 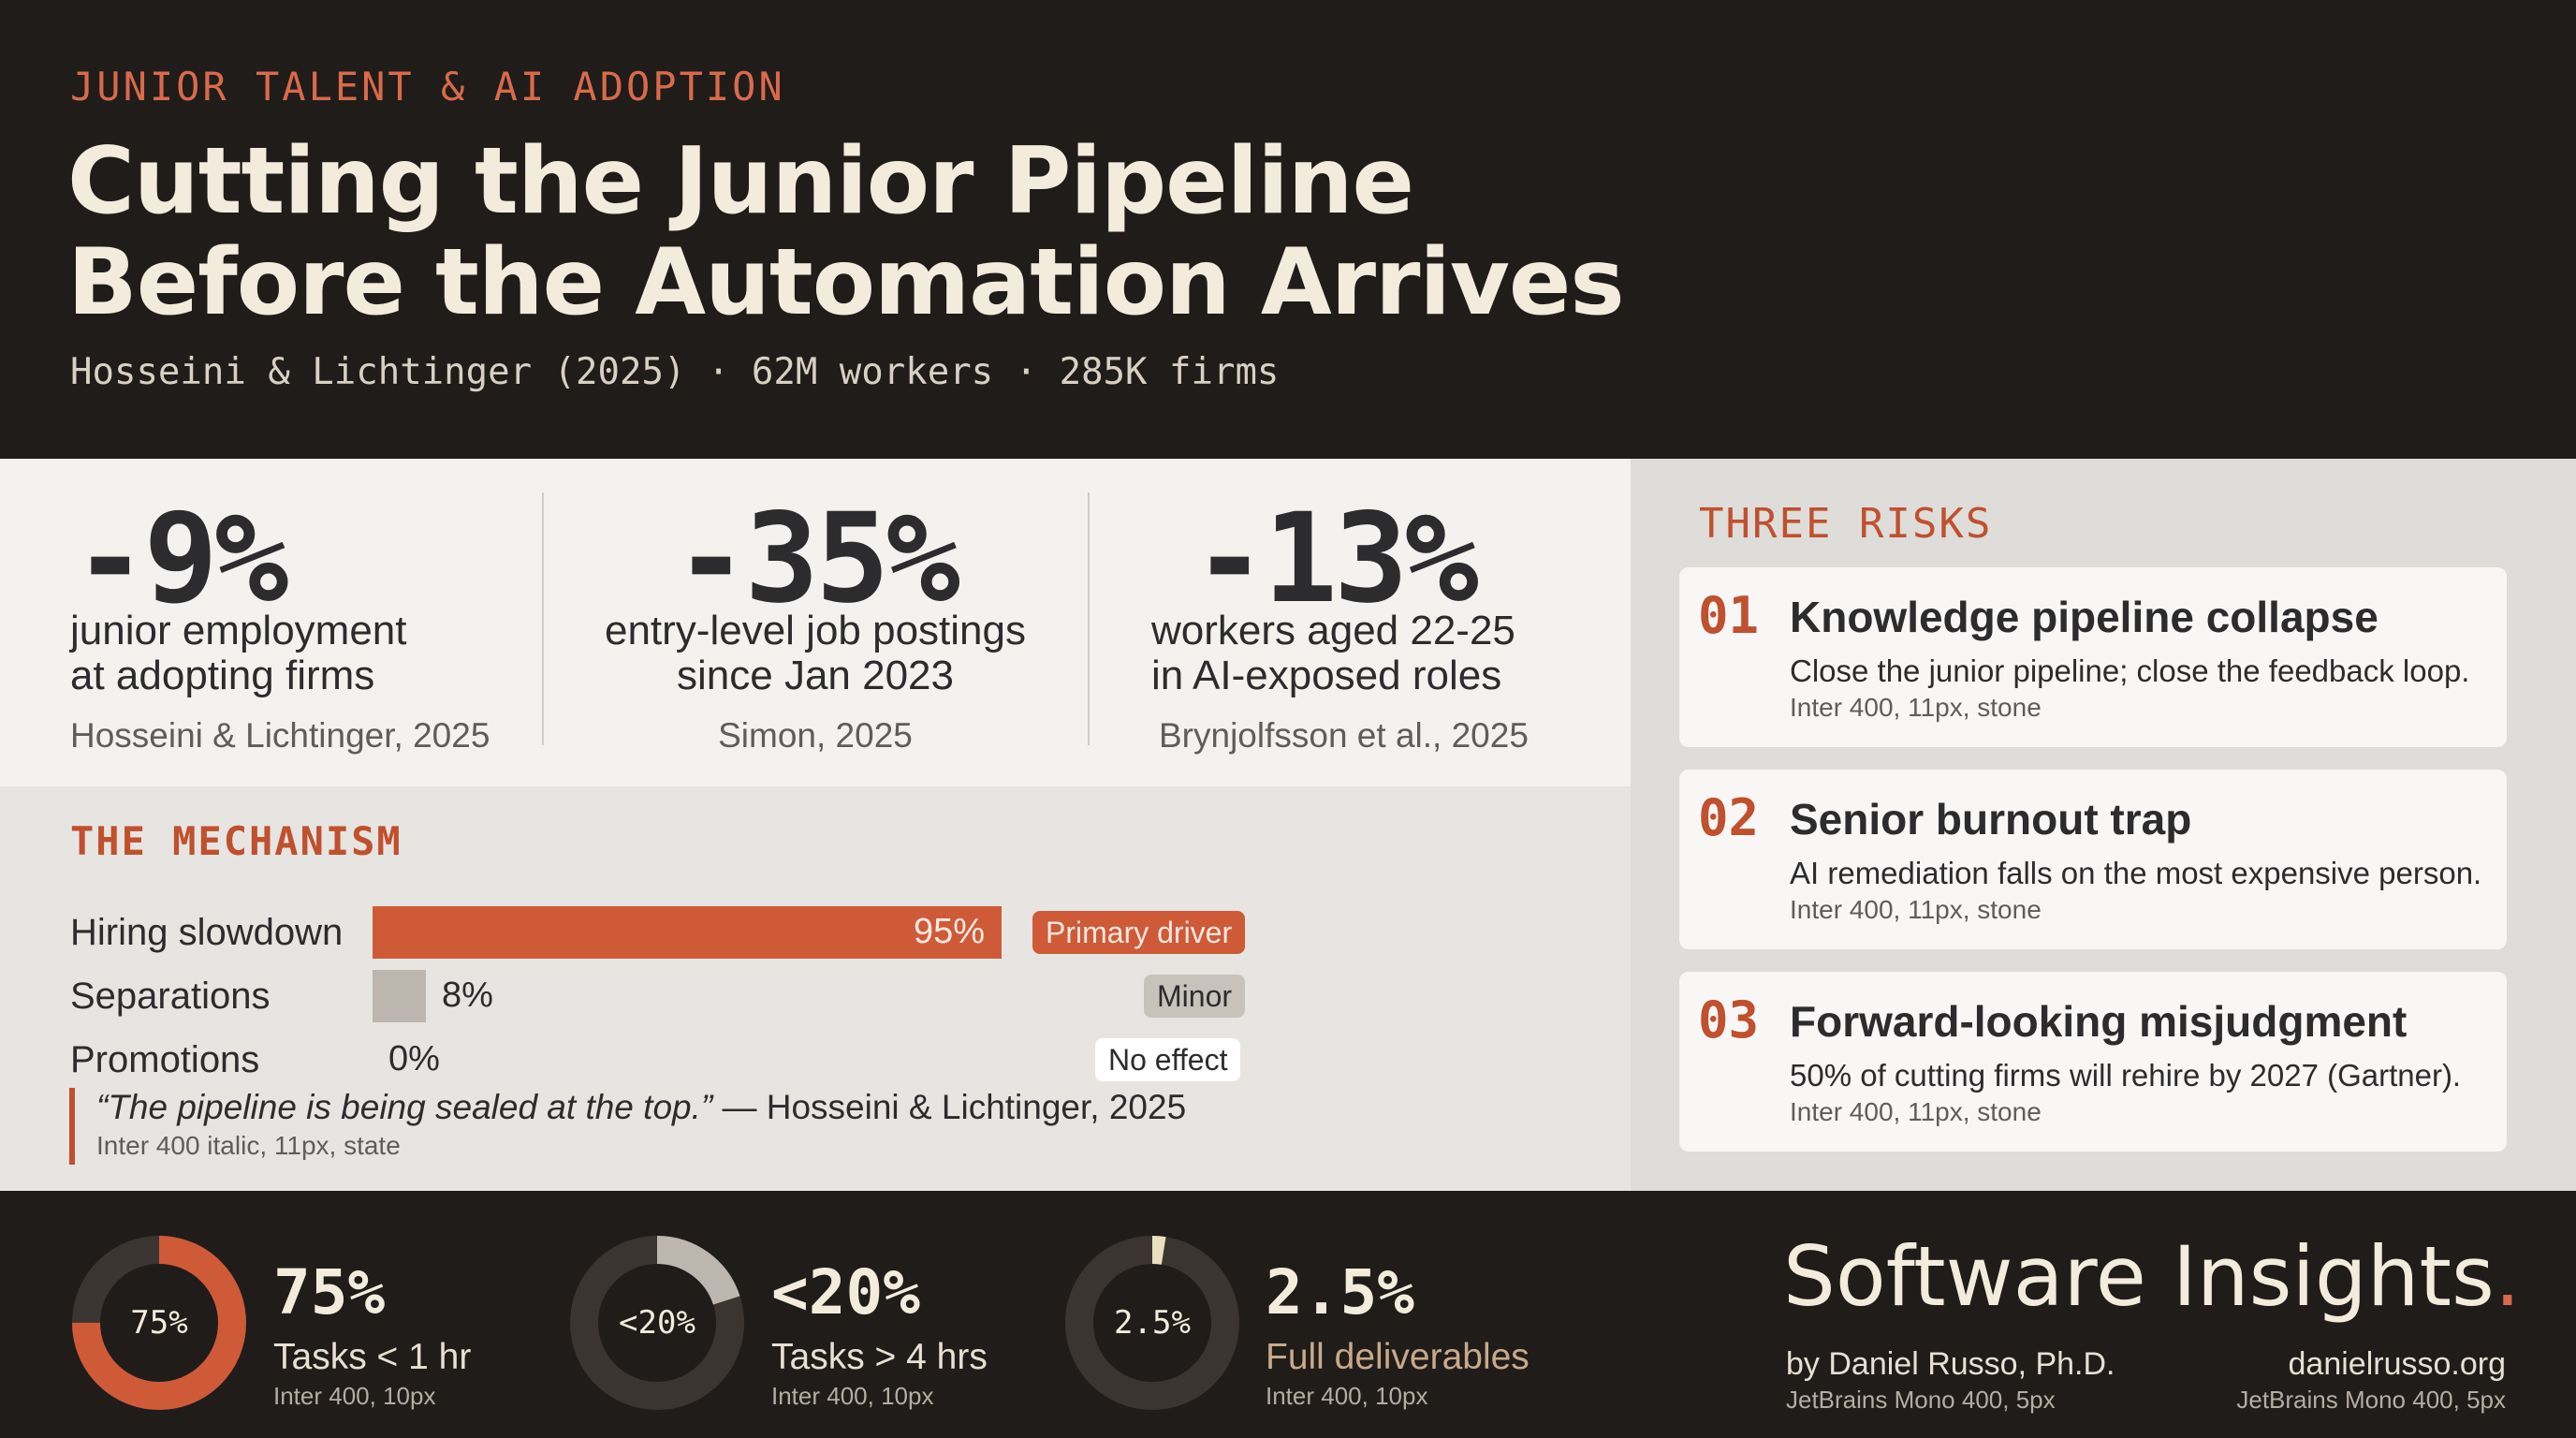 I want to click on mechanism-row: Separations 8% Minor, so click(x=815, y=996).